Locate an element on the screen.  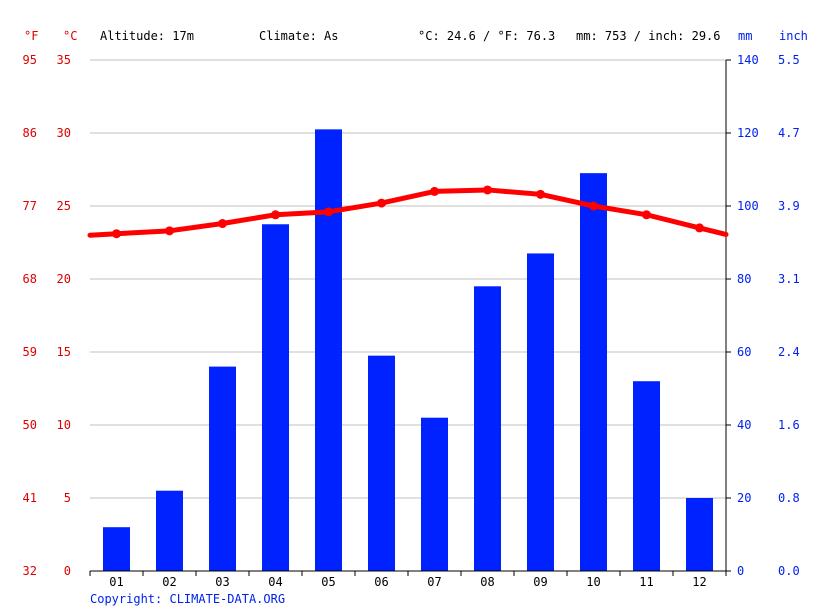
fahrenheit-tick-label: 41 is located at coordinates (30, 498).